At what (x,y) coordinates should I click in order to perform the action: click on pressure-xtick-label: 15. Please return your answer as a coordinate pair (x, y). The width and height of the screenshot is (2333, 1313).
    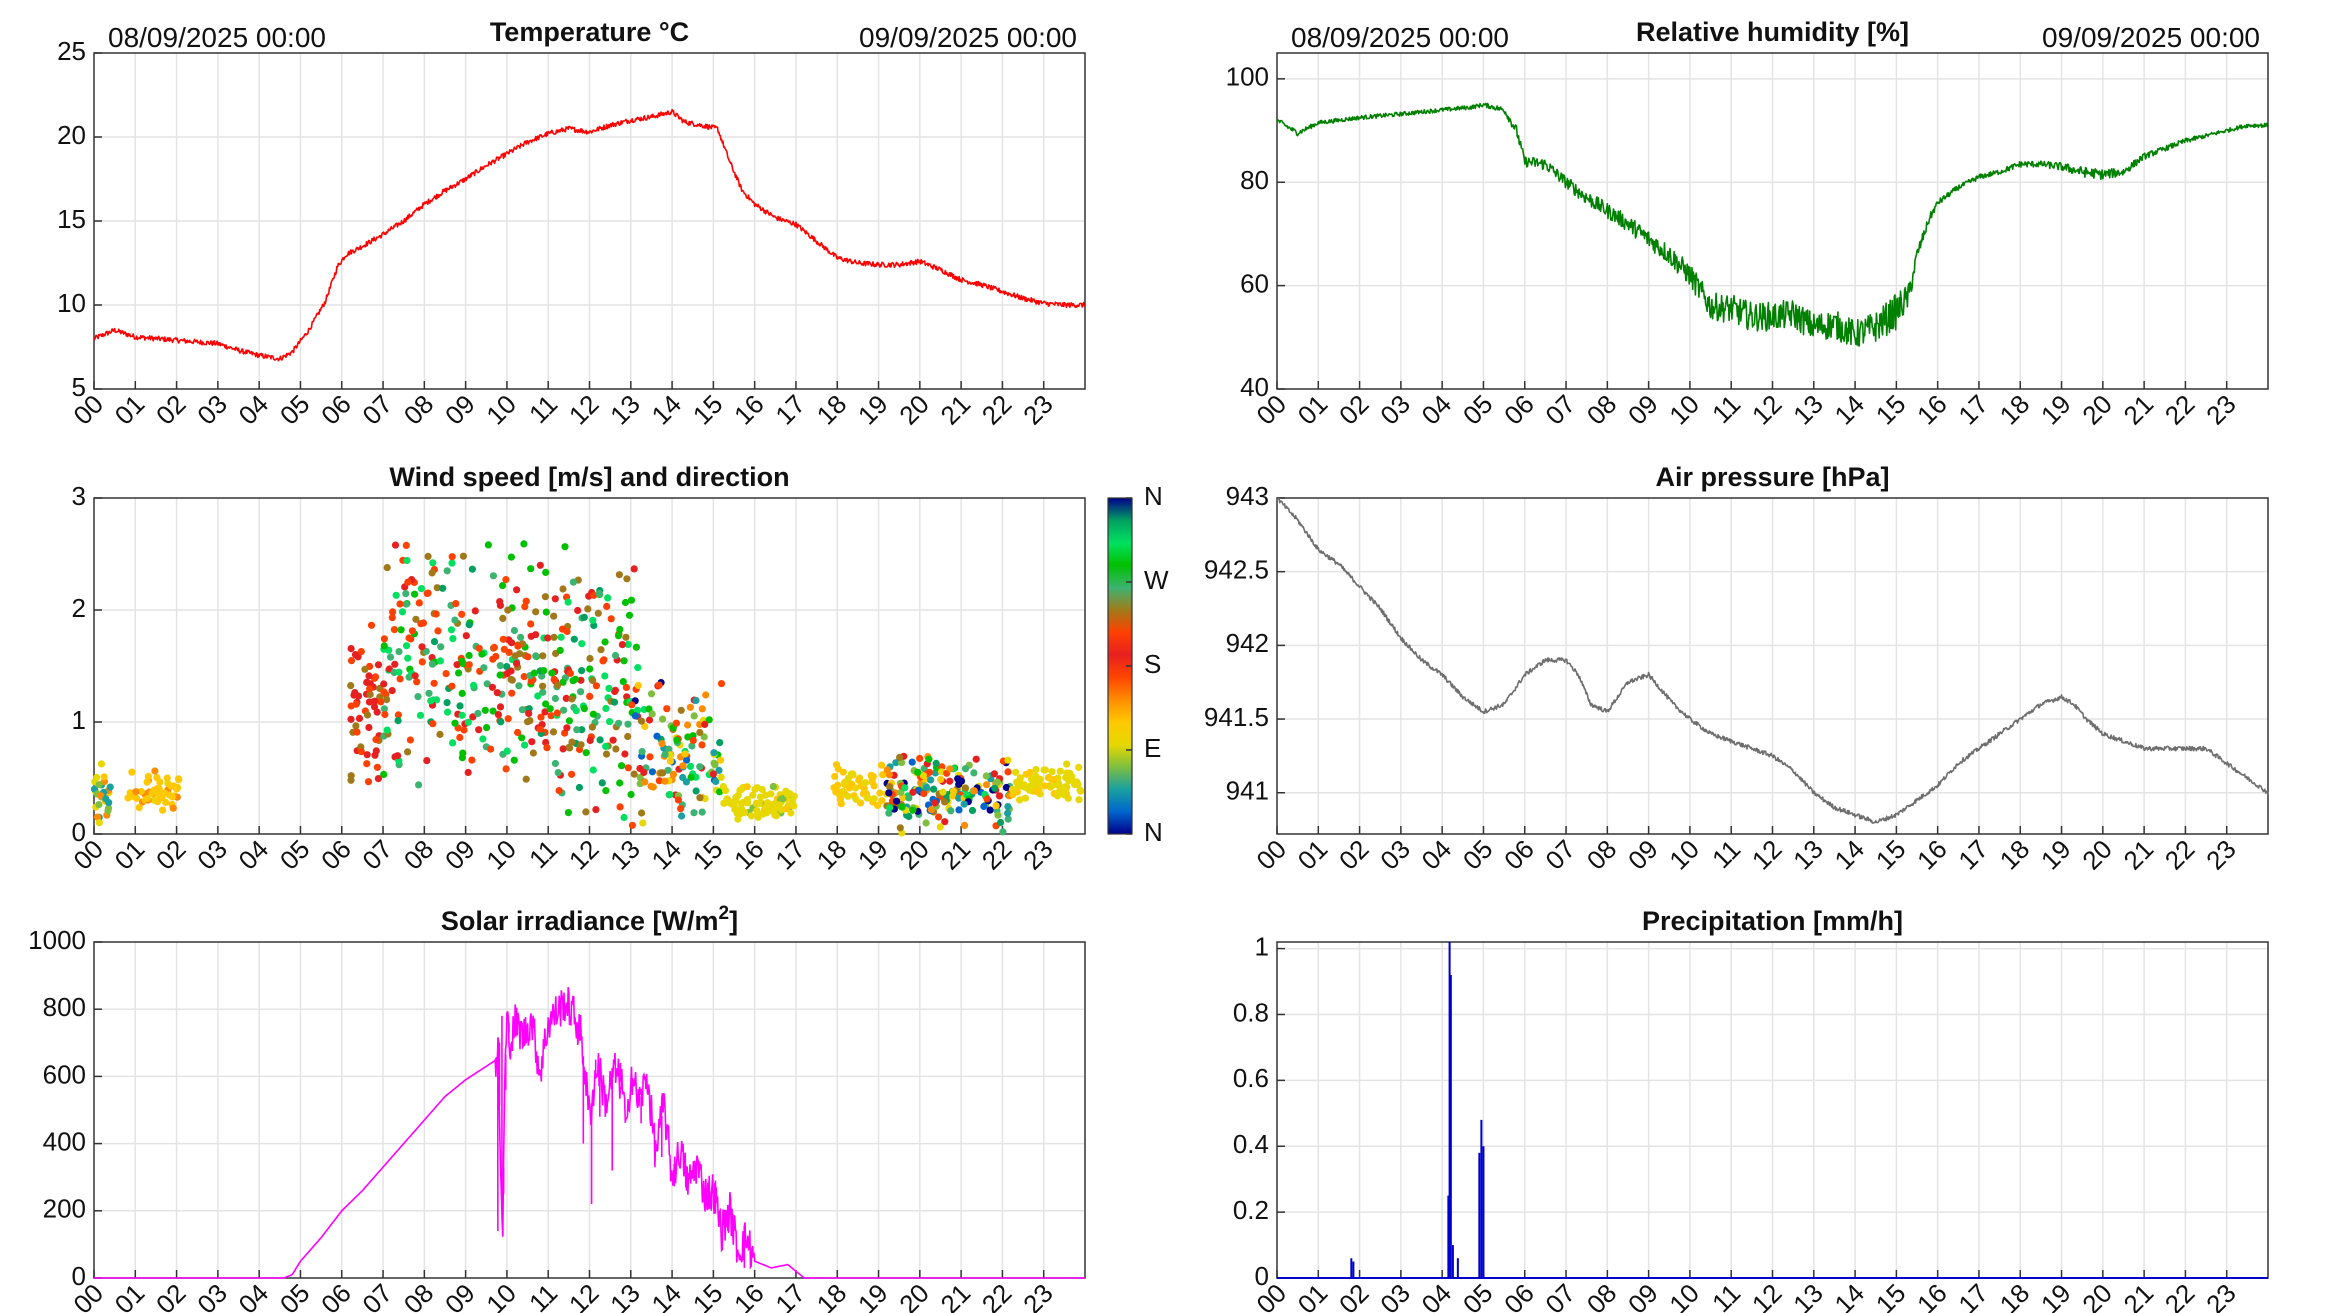
    Looking at the image, I should click on (1891, 855).